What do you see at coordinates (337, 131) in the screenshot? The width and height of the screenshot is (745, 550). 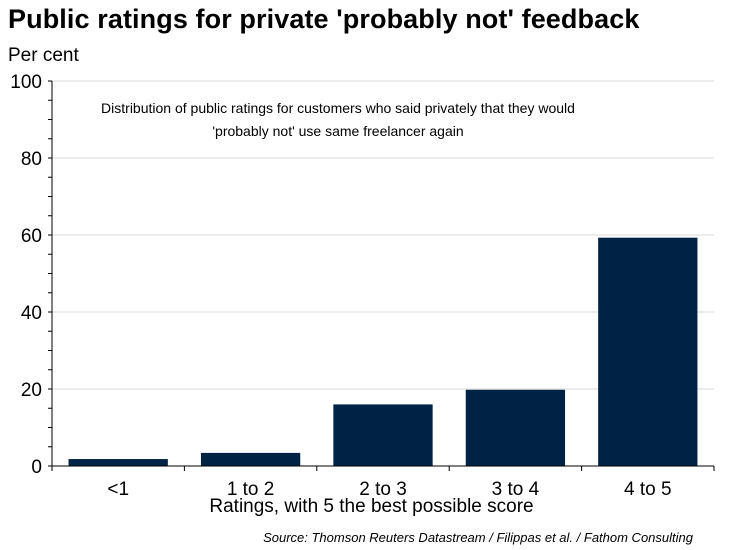 I see `annotation-line-2: 'probably not' use same freelancer again` at bounding box center [337, 131].